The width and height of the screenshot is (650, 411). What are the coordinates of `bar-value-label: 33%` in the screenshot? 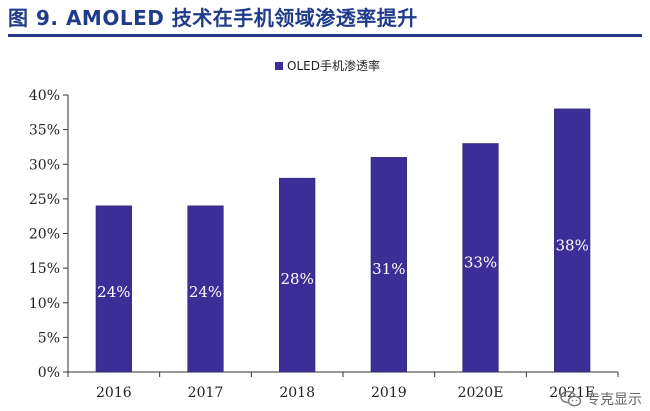 It's located at (480, 262).